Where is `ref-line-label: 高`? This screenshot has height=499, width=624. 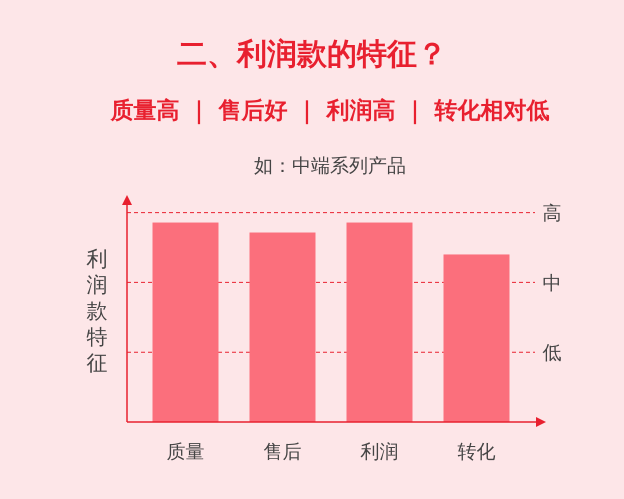
ref-line-label: 高 is located at coordinates (552, 213).